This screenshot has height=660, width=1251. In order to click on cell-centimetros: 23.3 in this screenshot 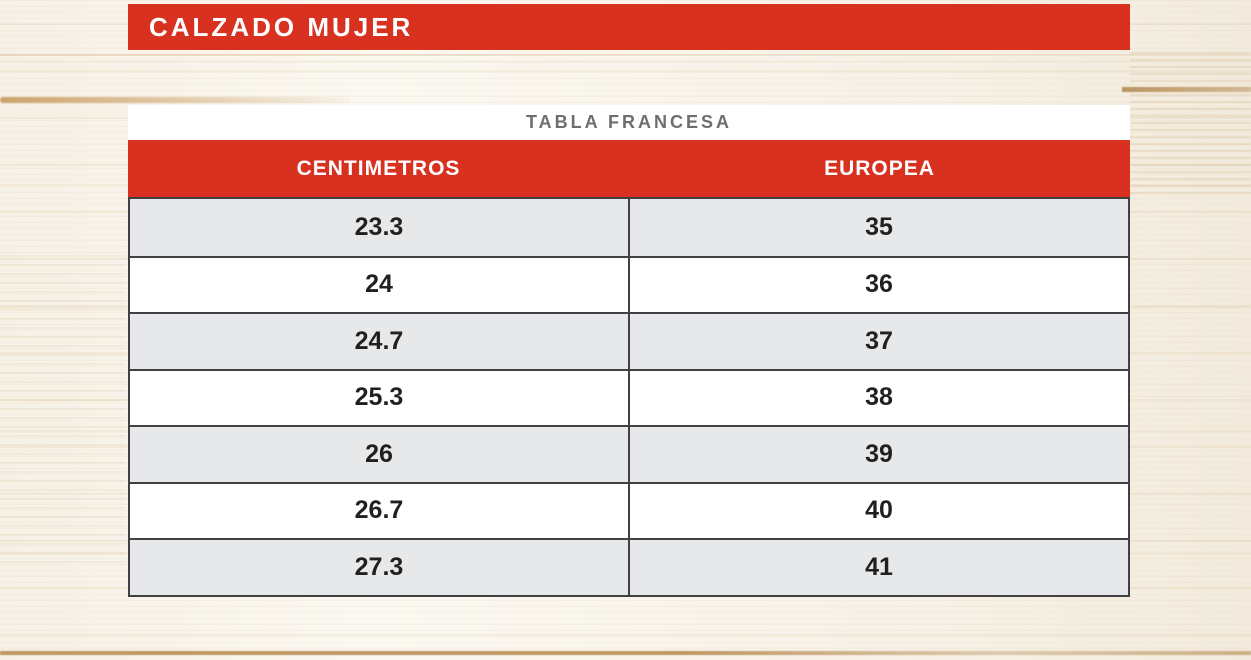, I will do `click(380, 227)`.